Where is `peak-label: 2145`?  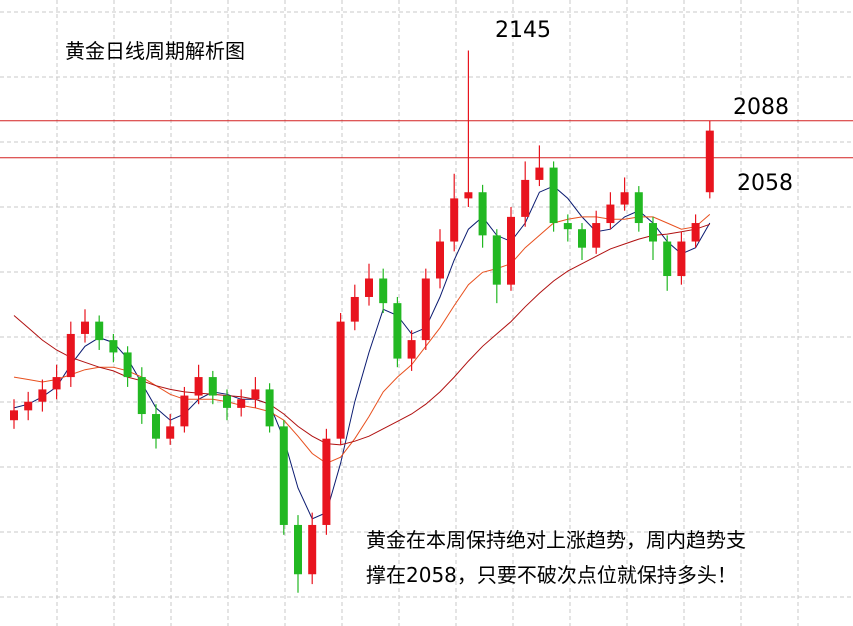
peak-label: 2145 is located at coordinates (523, 30).